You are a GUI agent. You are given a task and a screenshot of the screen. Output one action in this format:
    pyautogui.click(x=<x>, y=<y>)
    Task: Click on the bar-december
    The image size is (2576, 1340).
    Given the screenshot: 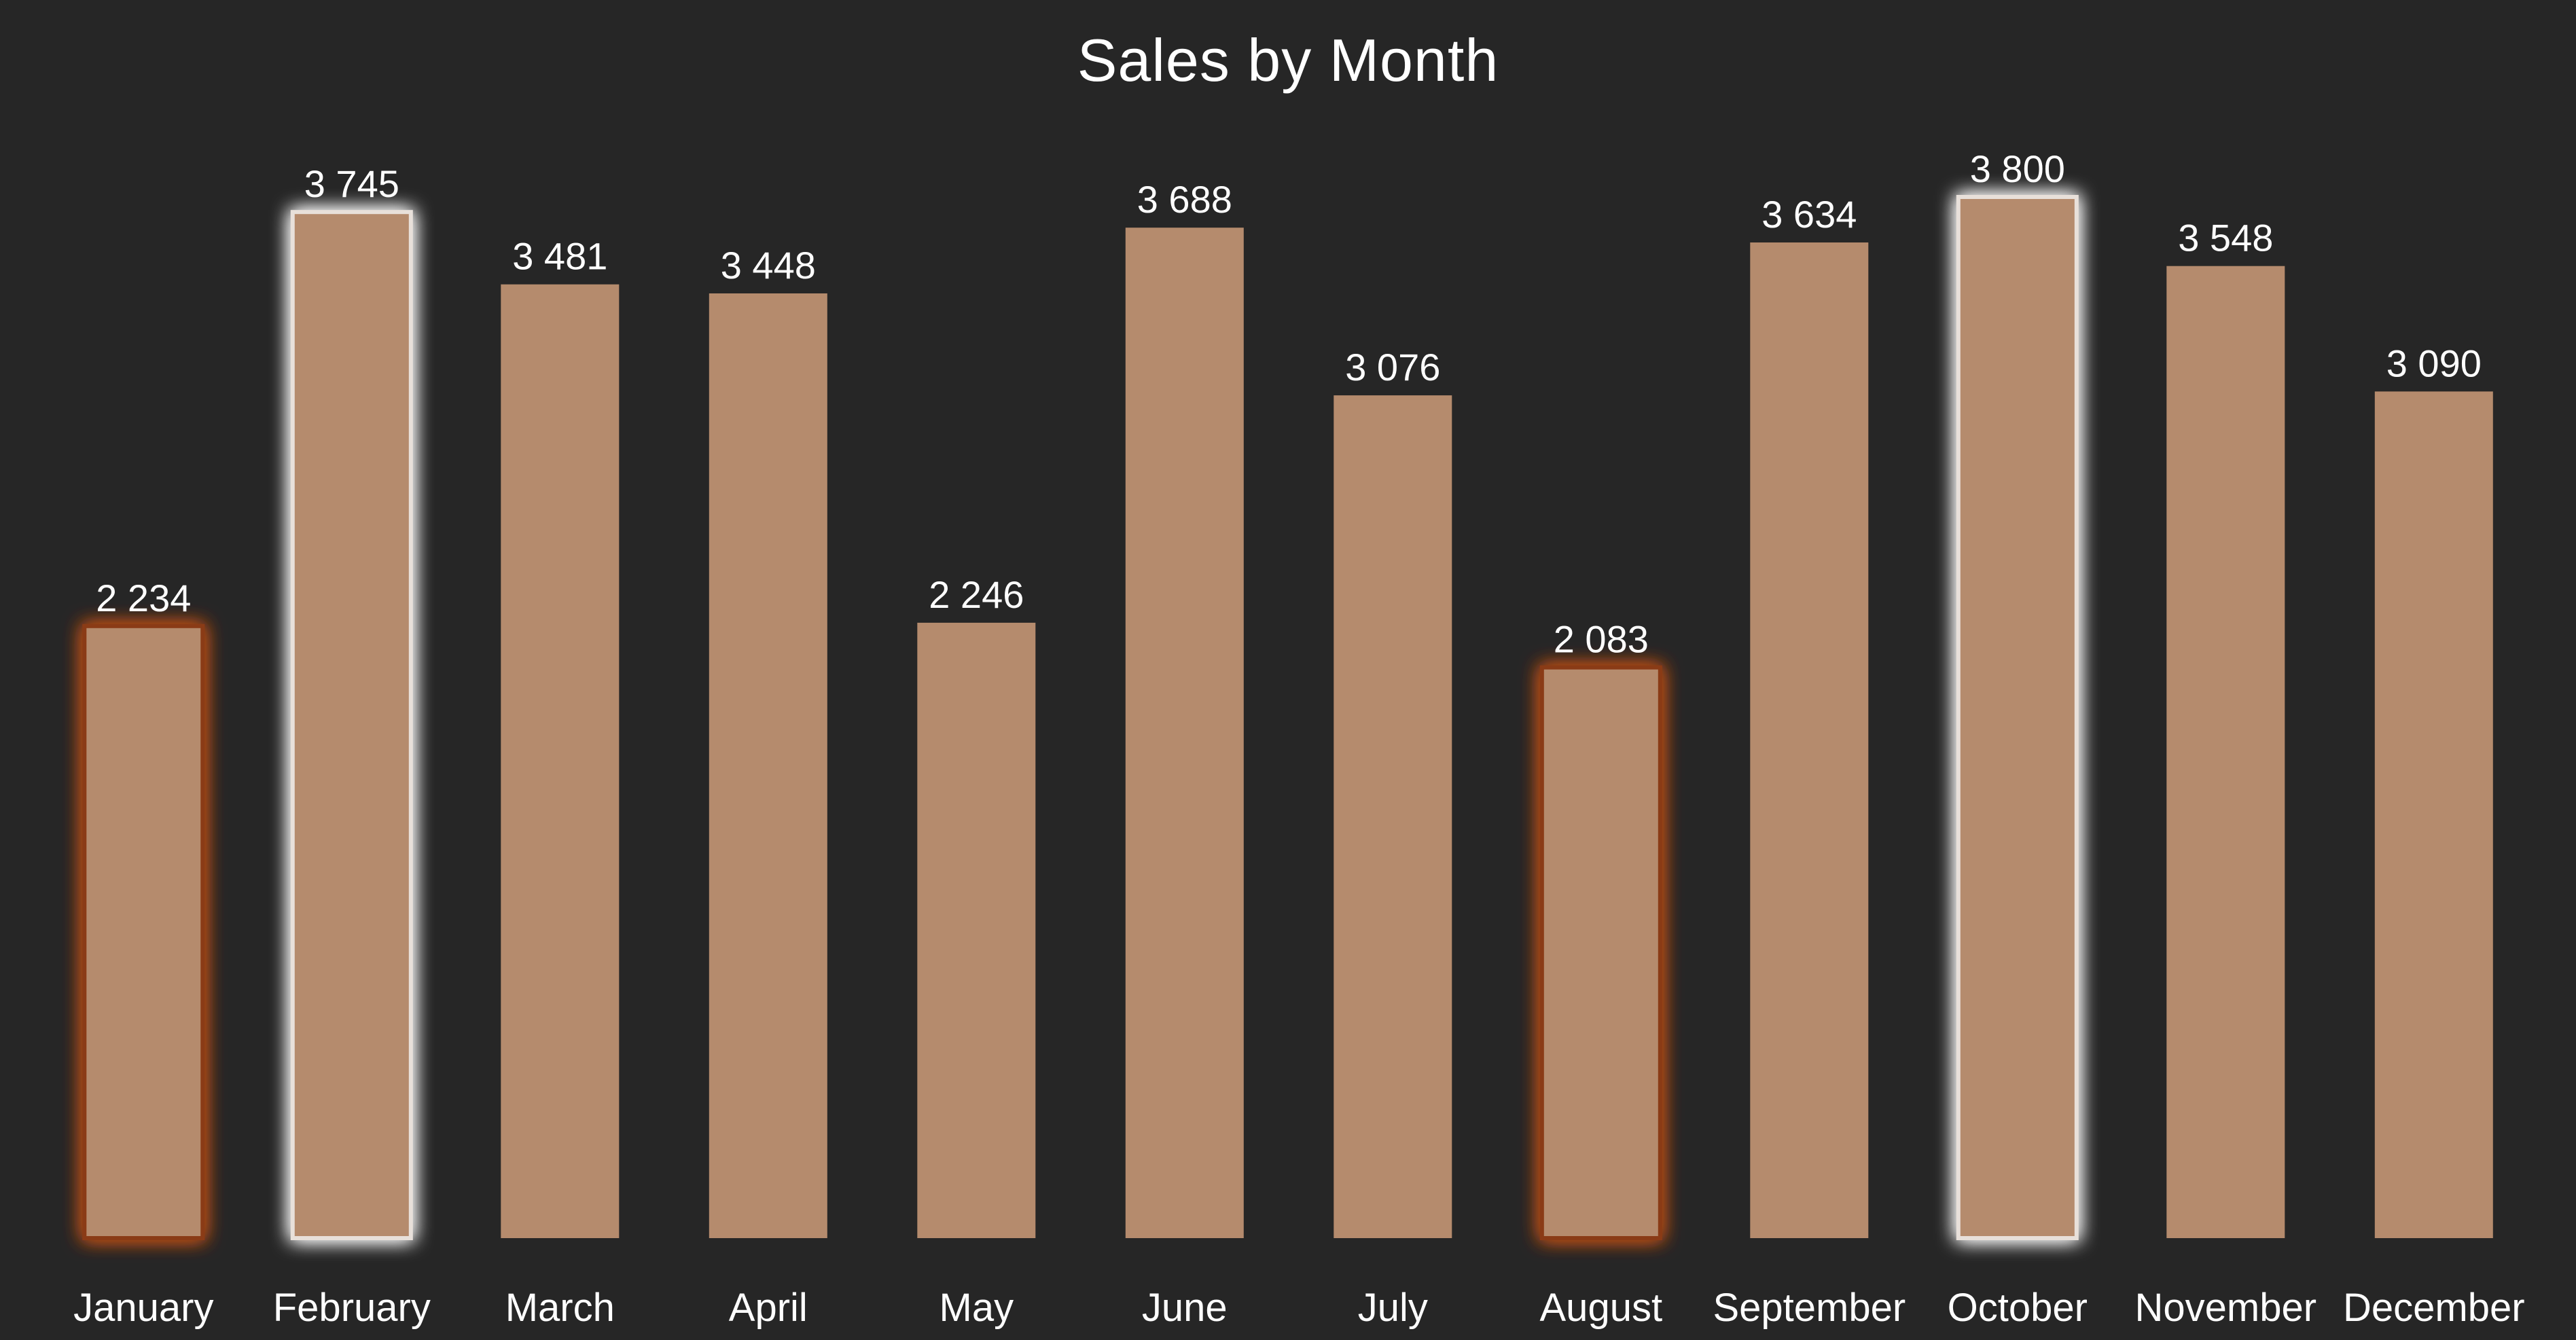 What is the action you would take?
    pyautogui.click(x=2433, y=814)
    